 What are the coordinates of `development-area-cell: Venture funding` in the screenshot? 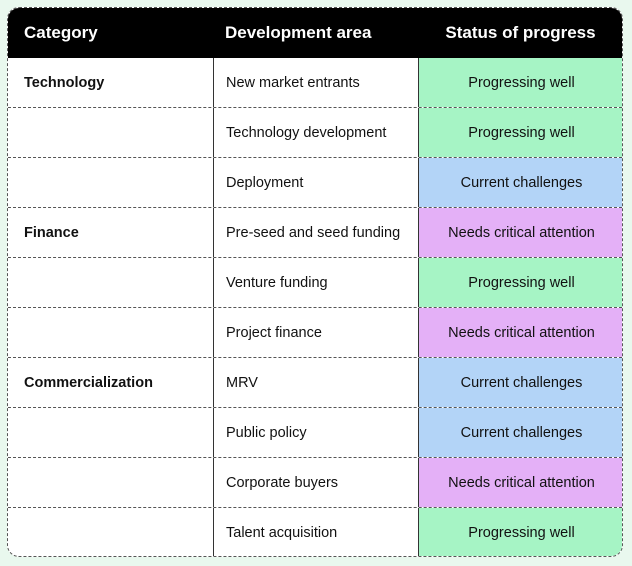 It's located at (315, 282).